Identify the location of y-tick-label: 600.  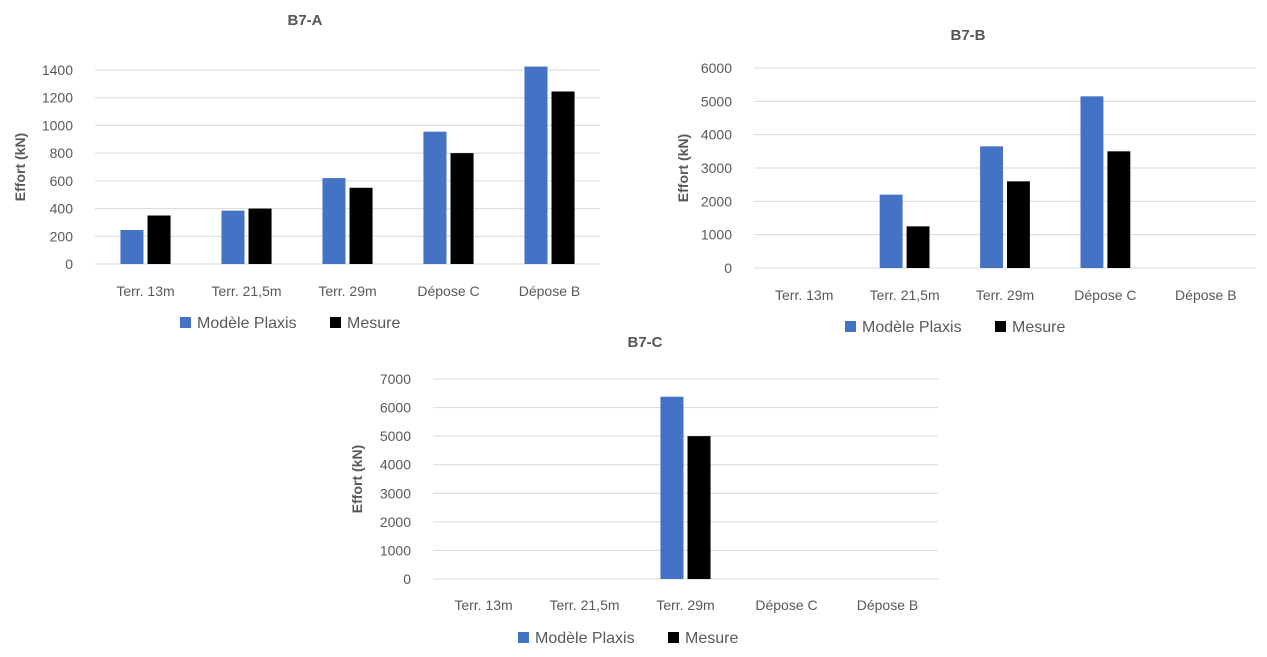
(62, 181).